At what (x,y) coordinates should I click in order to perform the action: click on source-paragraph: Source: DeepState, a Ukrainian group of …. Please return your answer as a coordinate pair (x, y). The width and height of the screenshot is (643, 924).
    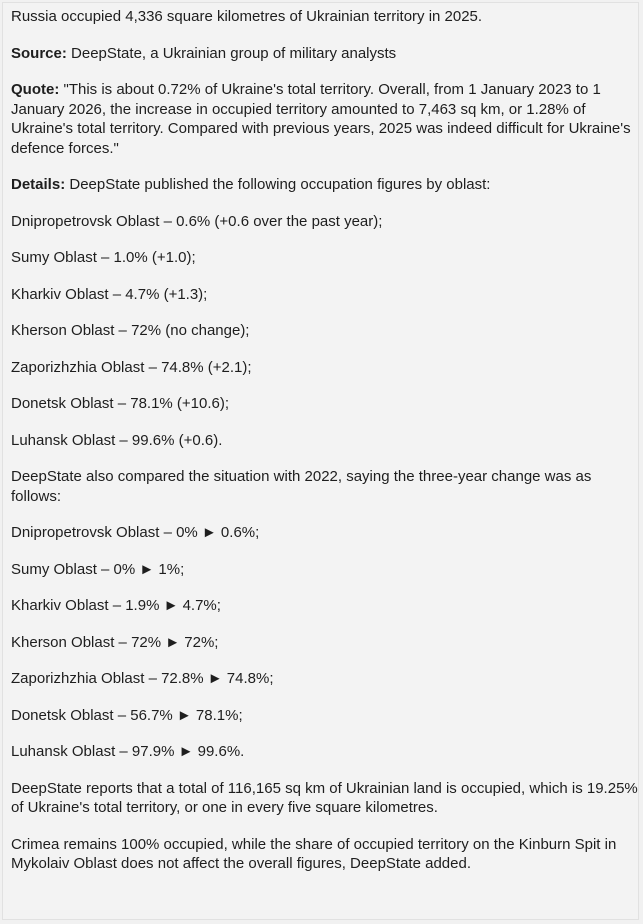
    Looking at the image, I should click on (324, 54).